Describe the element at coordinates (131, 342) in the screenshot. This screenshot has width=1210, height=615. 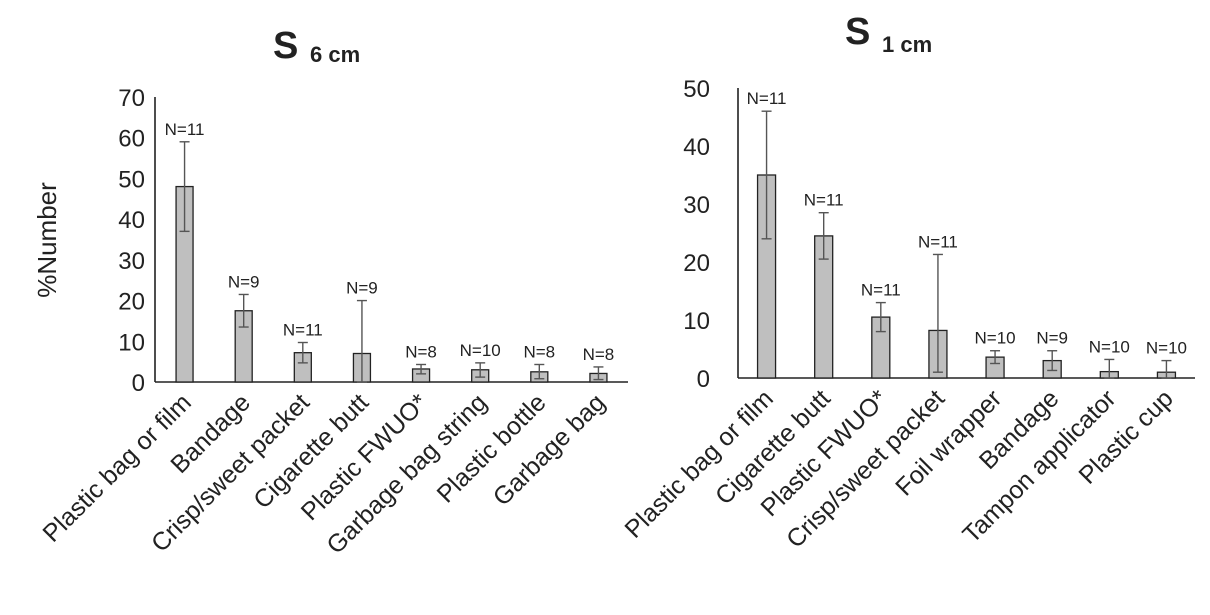
I see `chart-1-y-tick-label: 10` at that location.